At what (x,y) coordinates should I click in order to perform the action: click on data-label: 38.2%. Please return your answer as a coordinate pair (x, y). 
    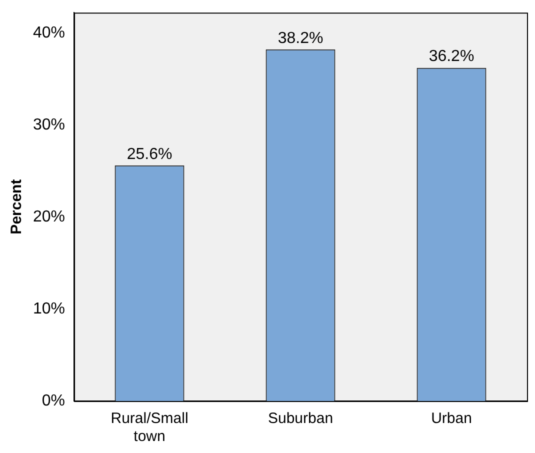
    Looking at the image, I should click on (301, 38).